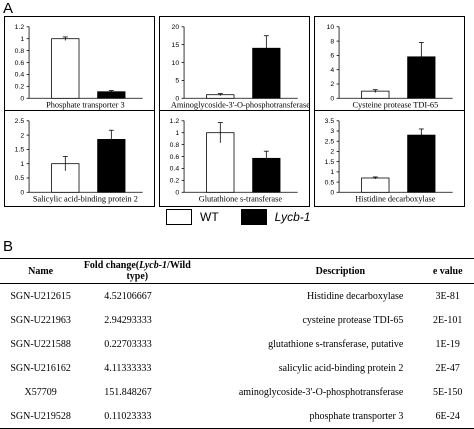 The image size is (474, 429). Describe the element at coordinates (85, 199) in the screenshot. I see `chart-title: Salicylic acid-binding protein 2` at that location.